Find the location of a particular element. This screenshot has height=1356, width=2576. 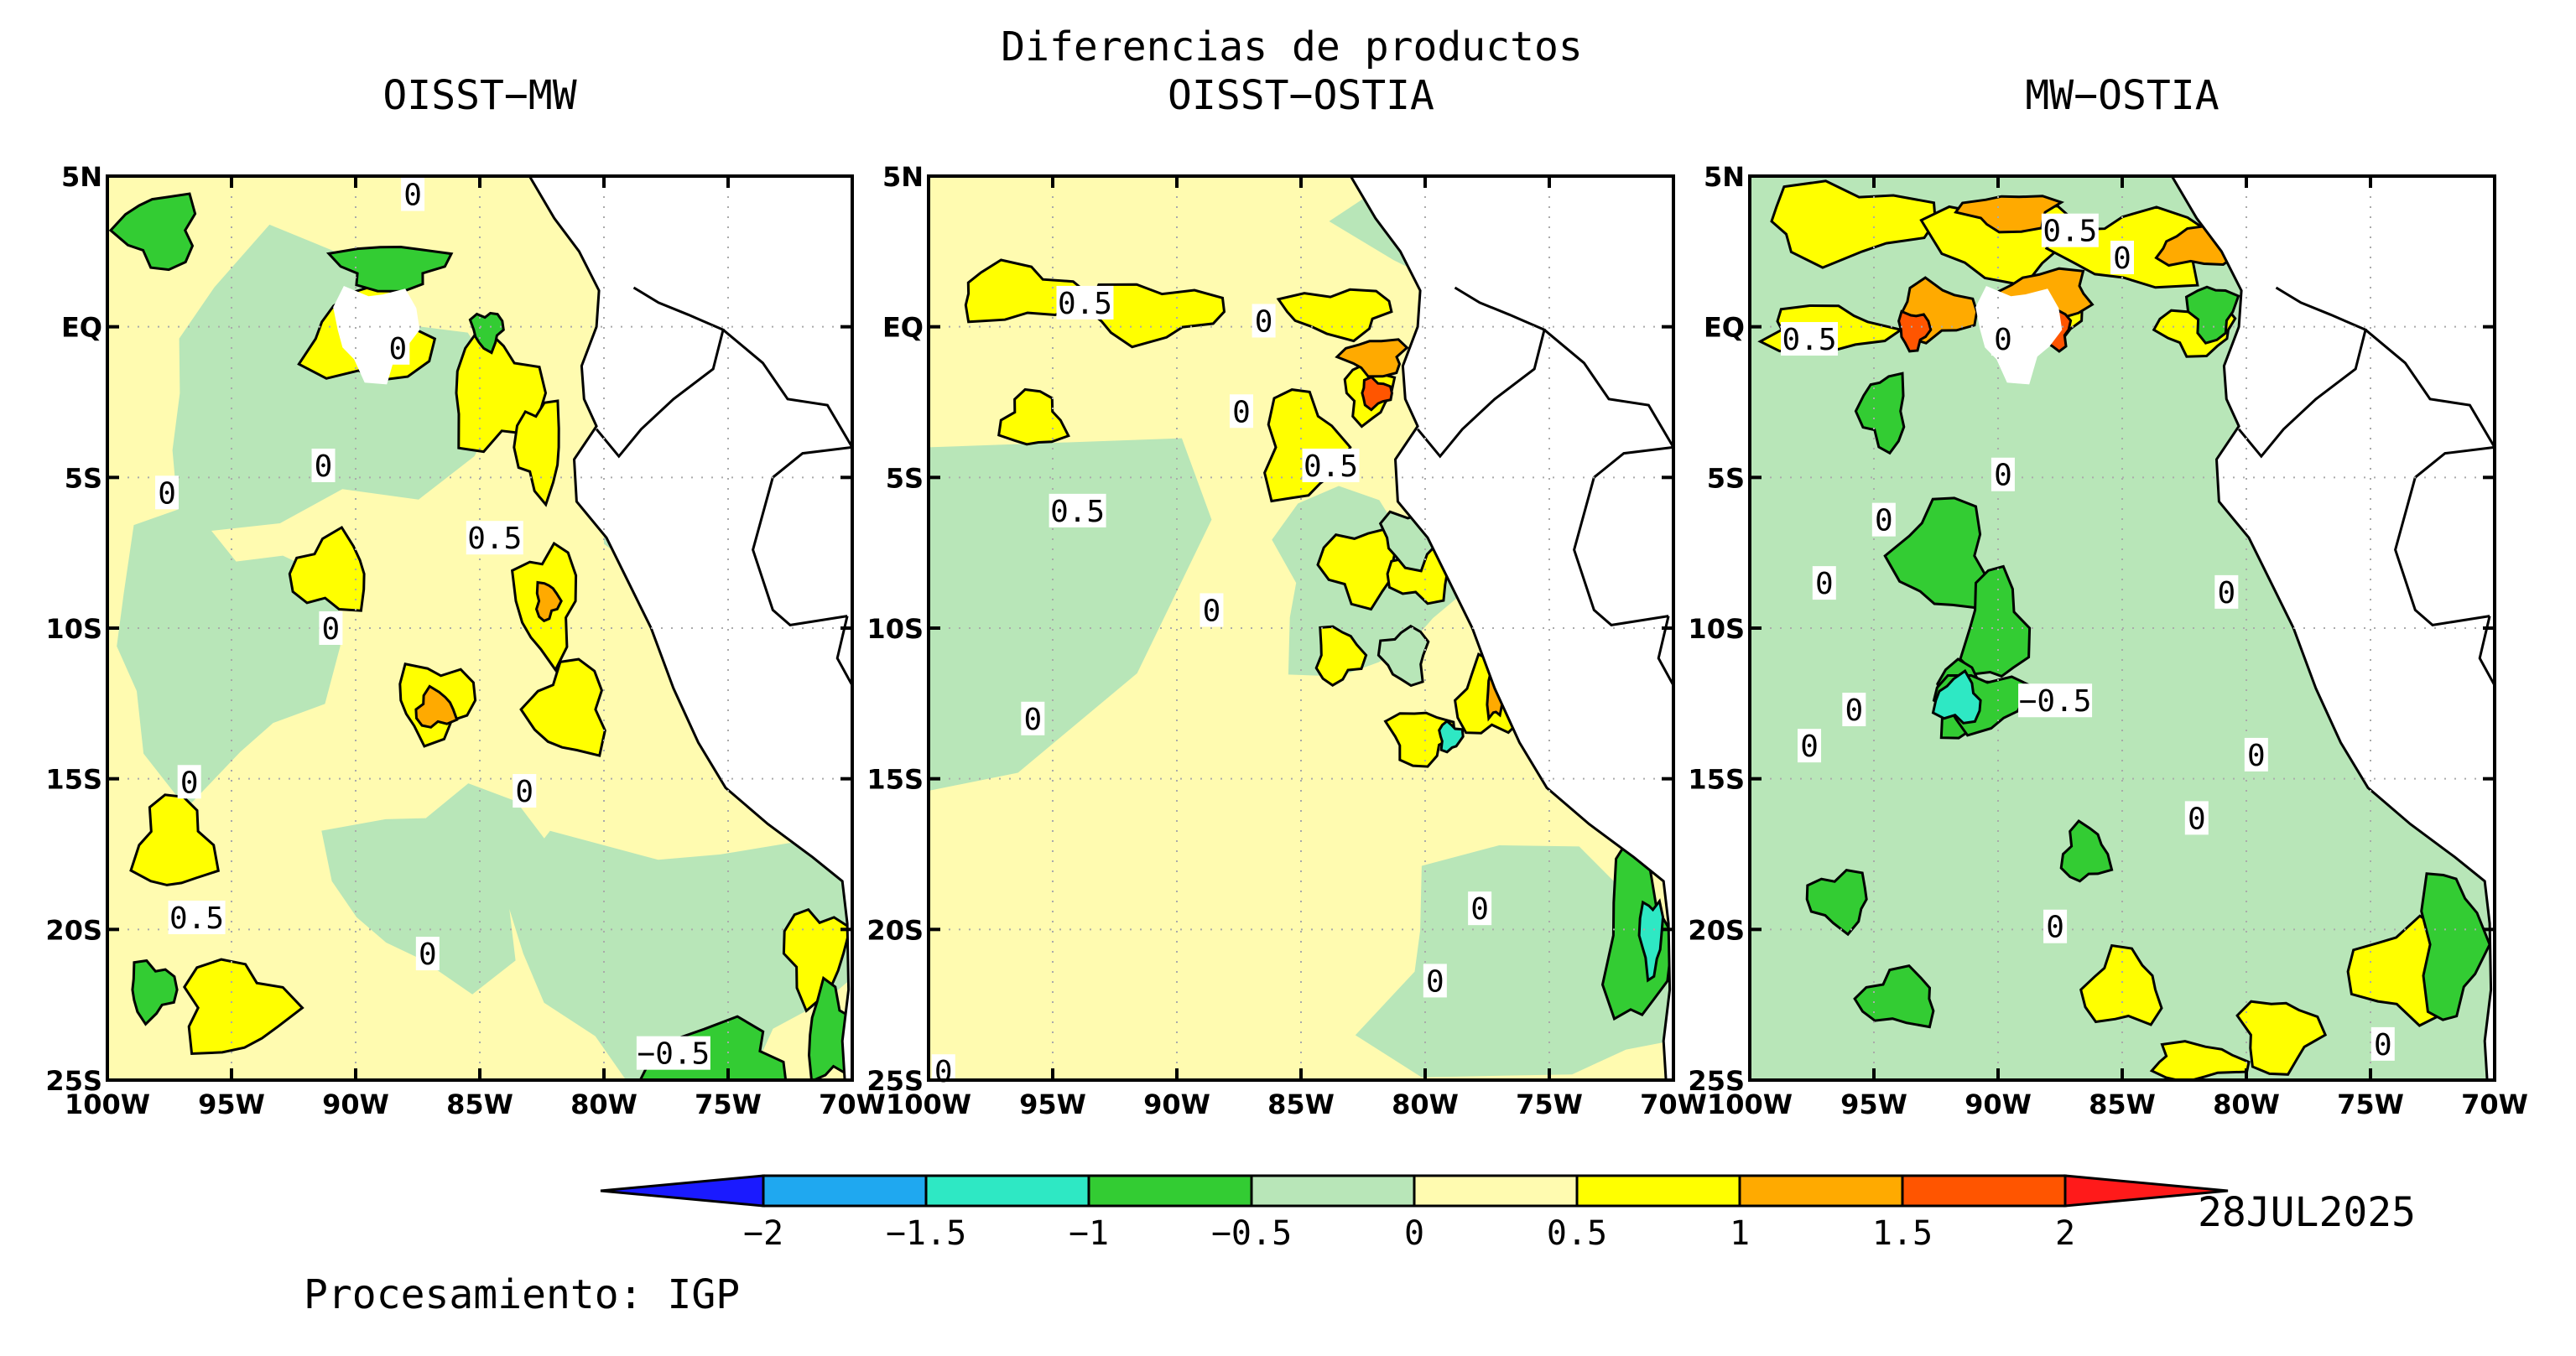

lon-tick-label: 80W is located at coordinates (2246, 1104).